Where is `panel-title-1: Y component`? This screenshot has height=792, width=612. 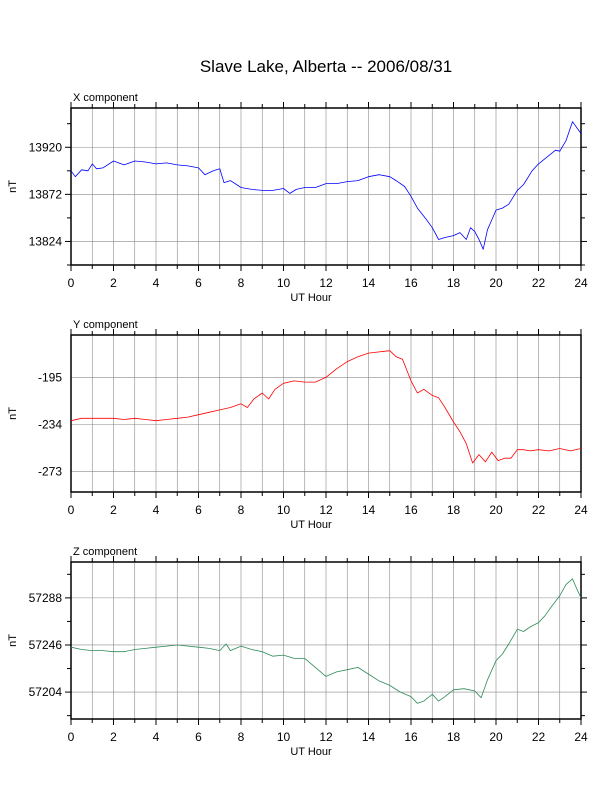 panel-title-1: Y component is located at coordinates (105, 325).